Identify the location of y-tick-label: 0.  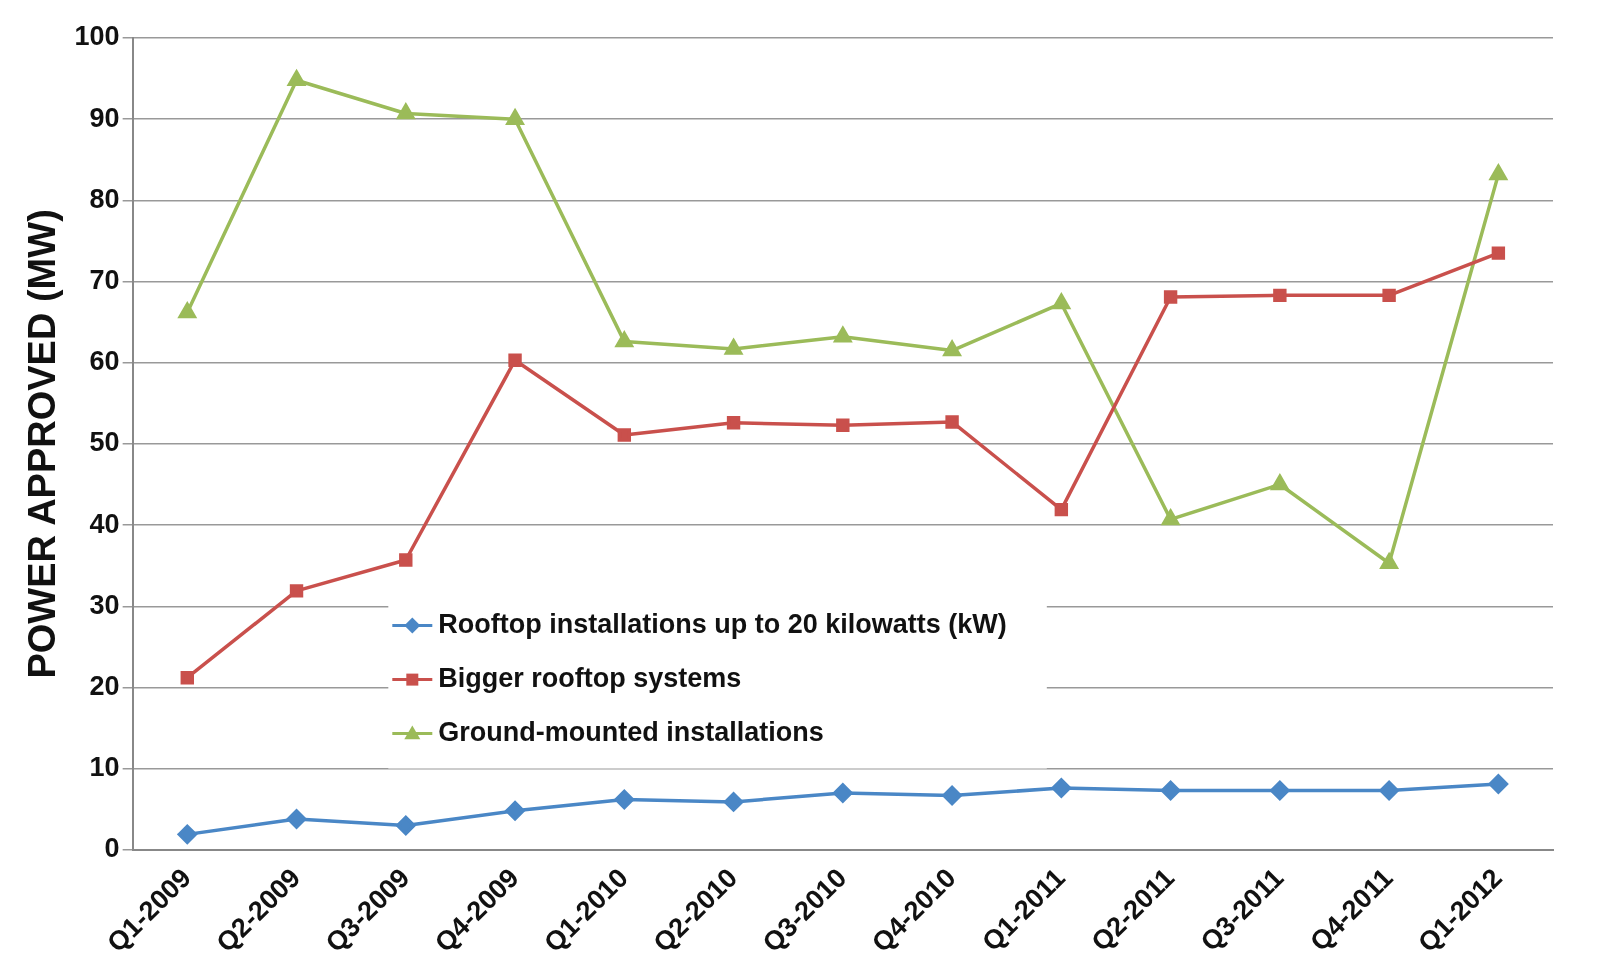
(112, 848).